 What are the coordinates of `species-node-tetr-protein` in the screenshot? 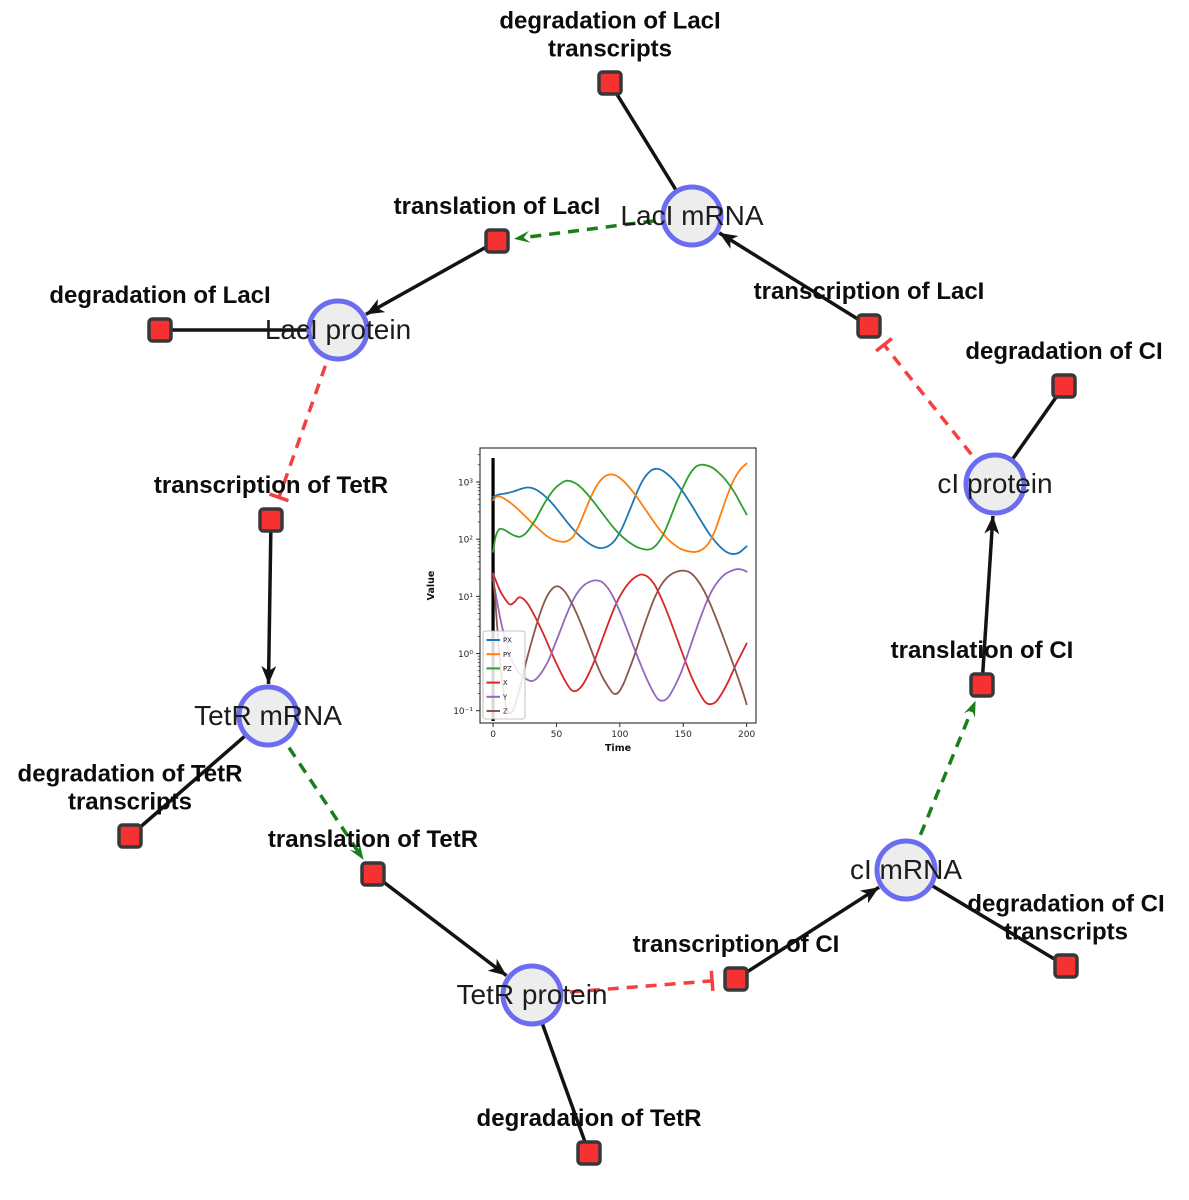 It's located at (532, 995).